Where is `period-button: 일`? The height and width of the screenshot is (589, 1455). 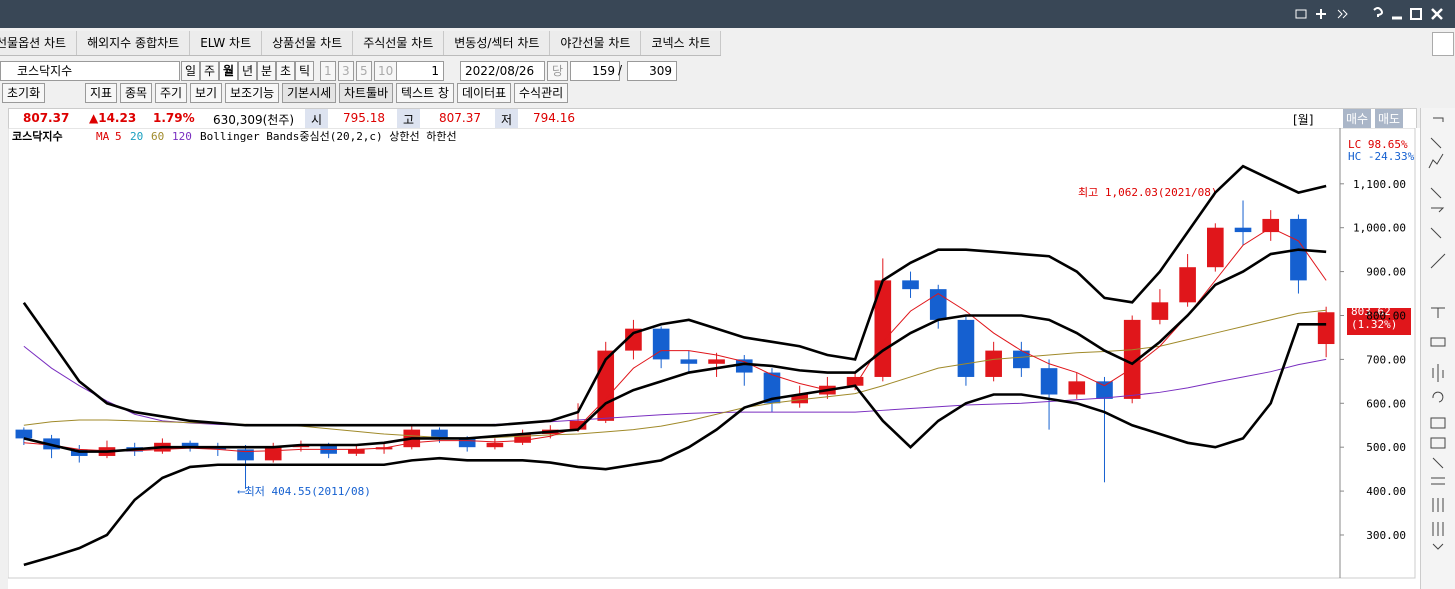 period-button: 일 is located at coordinates (191, 71).